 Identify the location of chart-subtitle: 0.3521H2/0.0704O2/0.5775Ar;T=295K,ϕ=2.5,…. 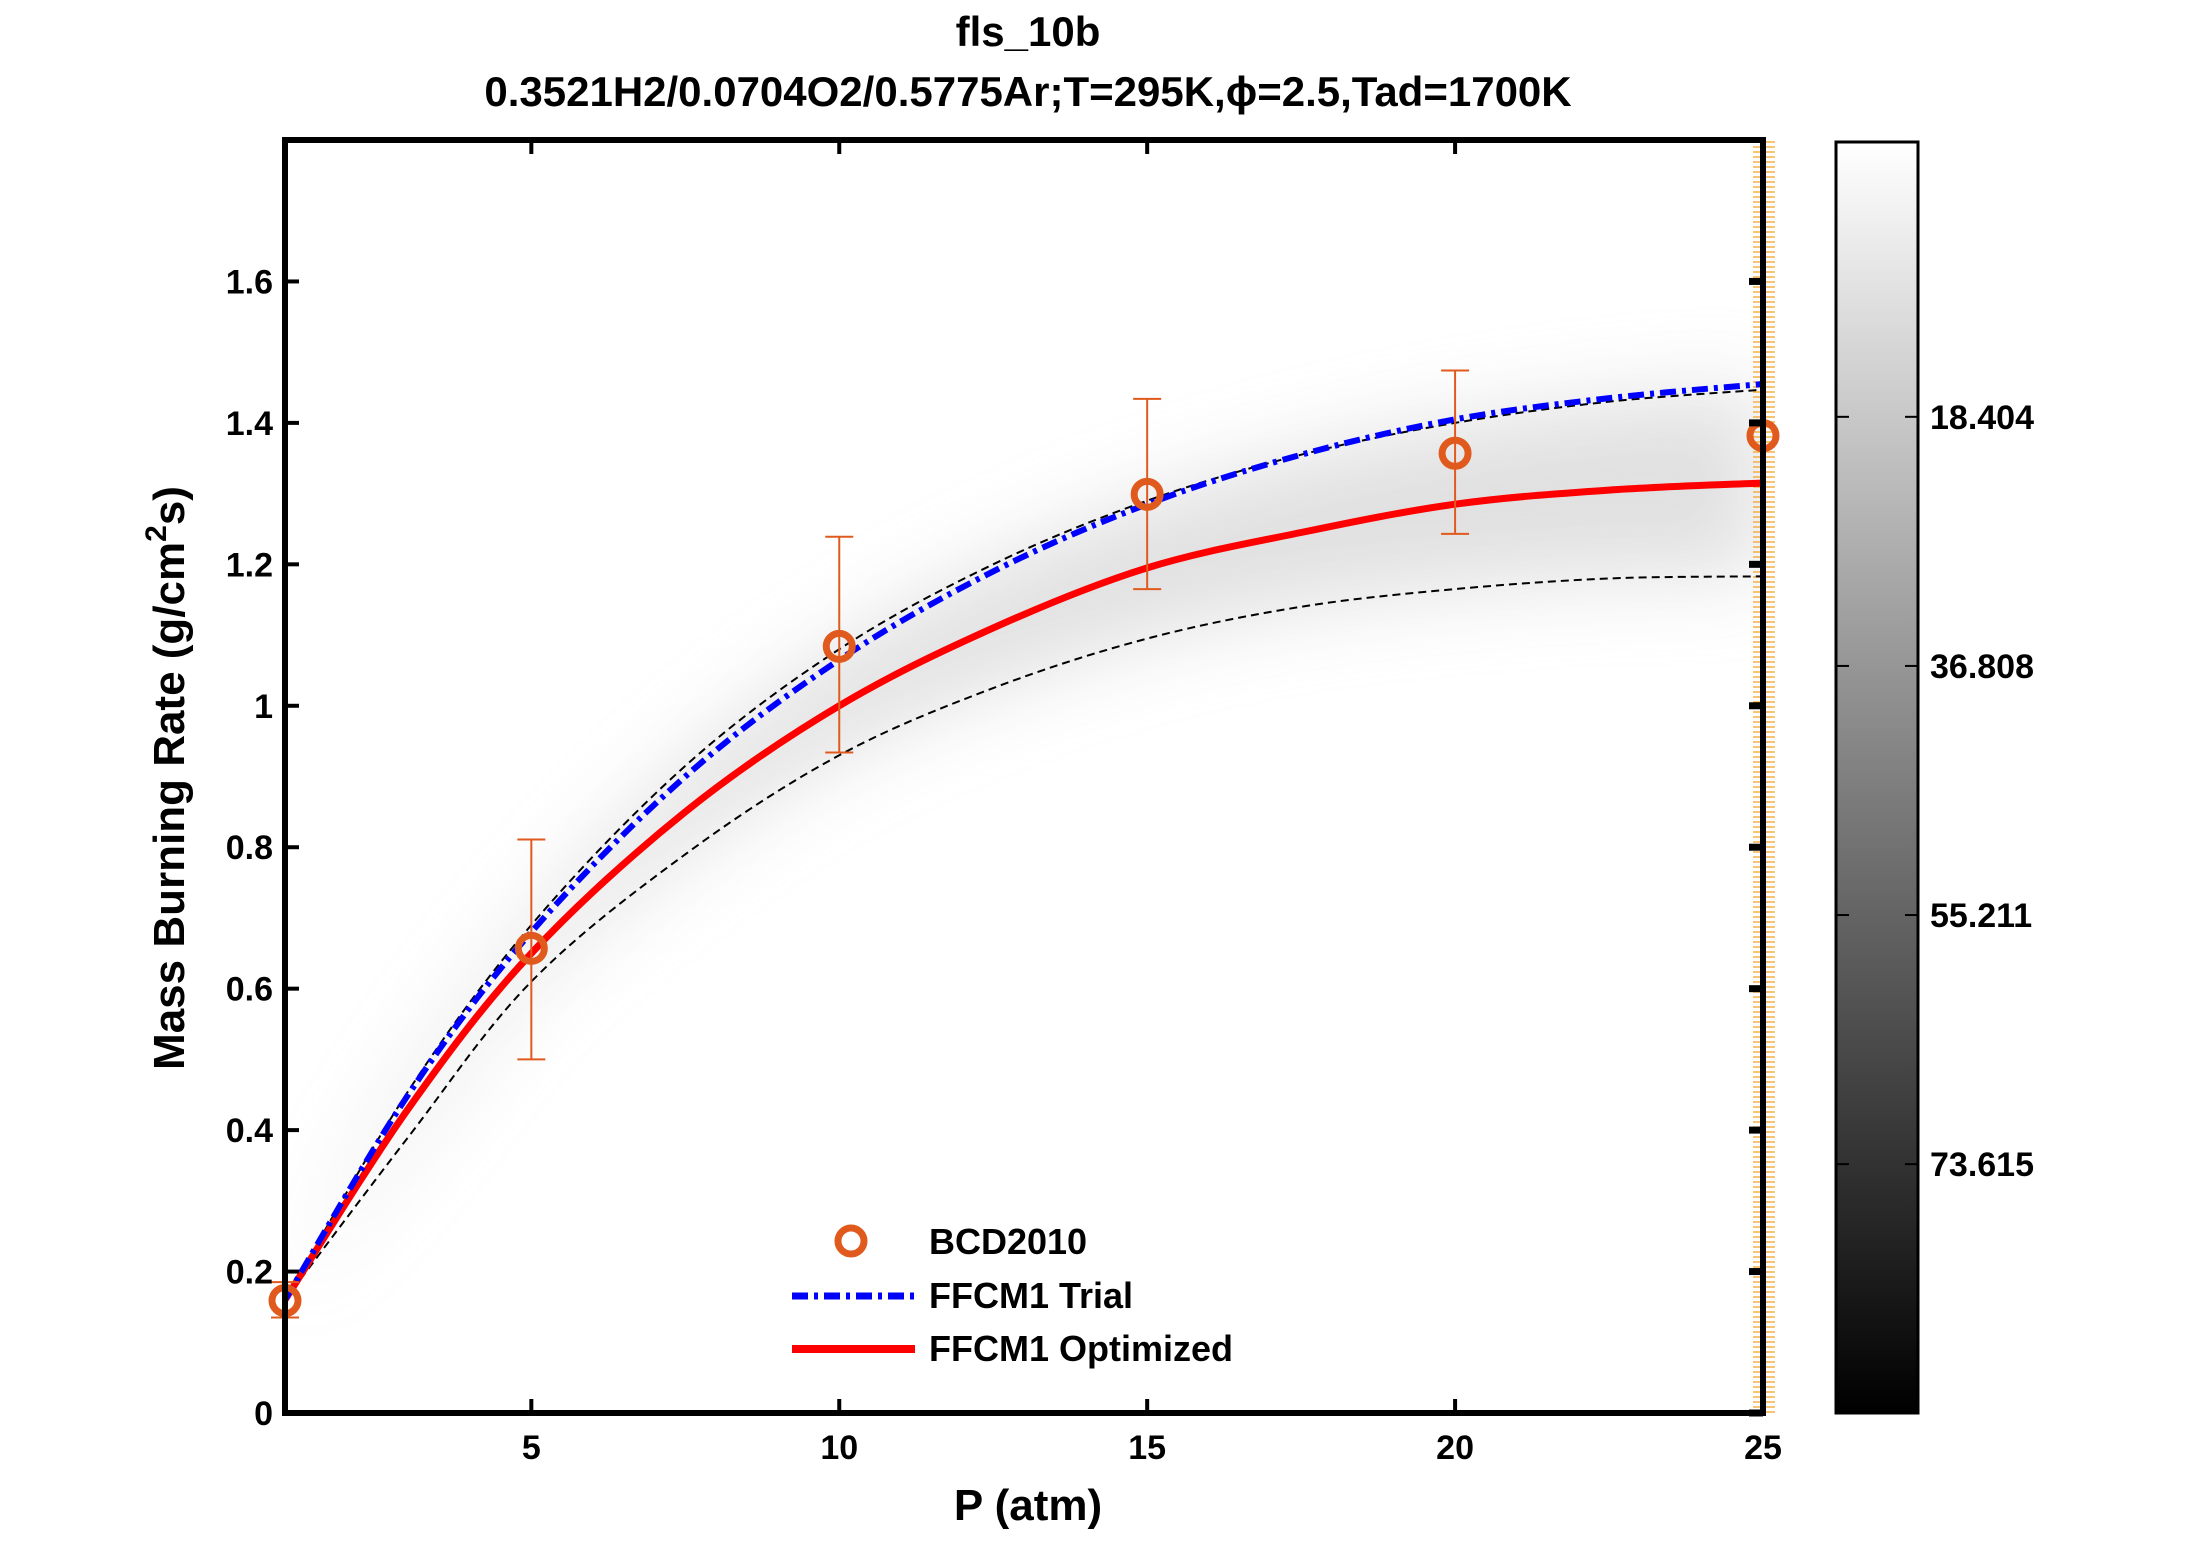
(1027, 91).